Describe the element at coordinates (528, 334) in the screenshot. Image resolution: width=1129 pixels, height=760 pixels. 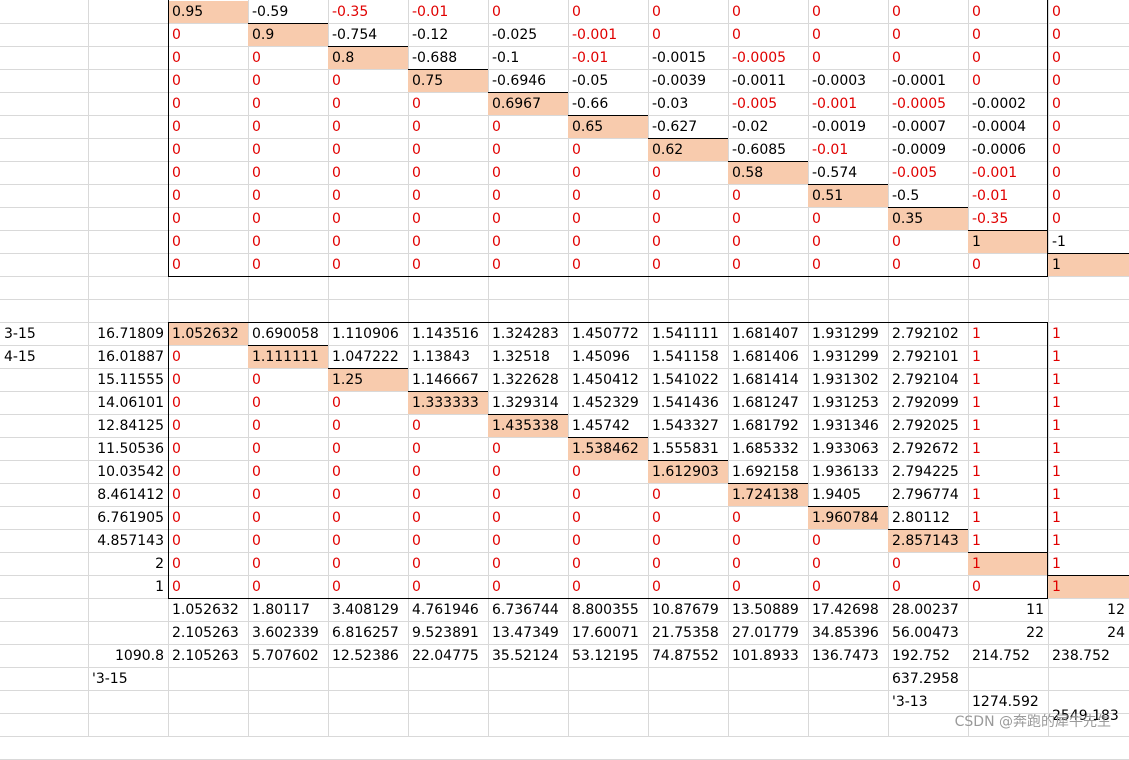
I see `matrix-b-cell: 1.324283` at that location.